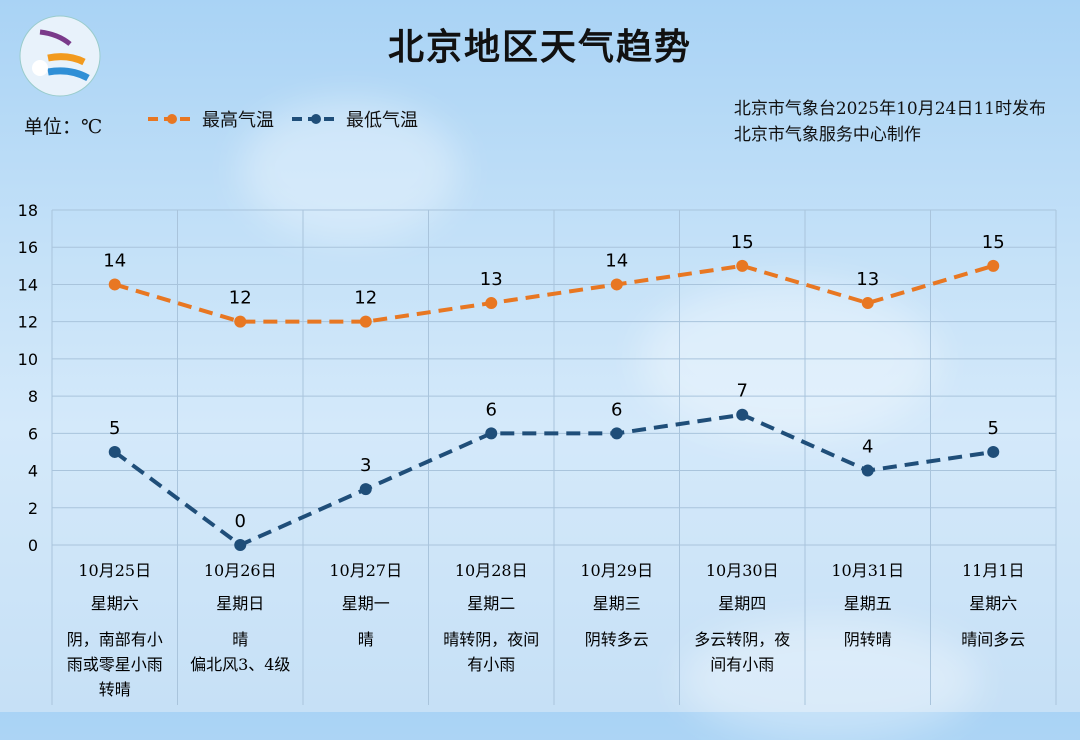  Describe the element at coordinates (240, 603) in the screenshot. I see `x-weekday-label: 星期日` at that location.